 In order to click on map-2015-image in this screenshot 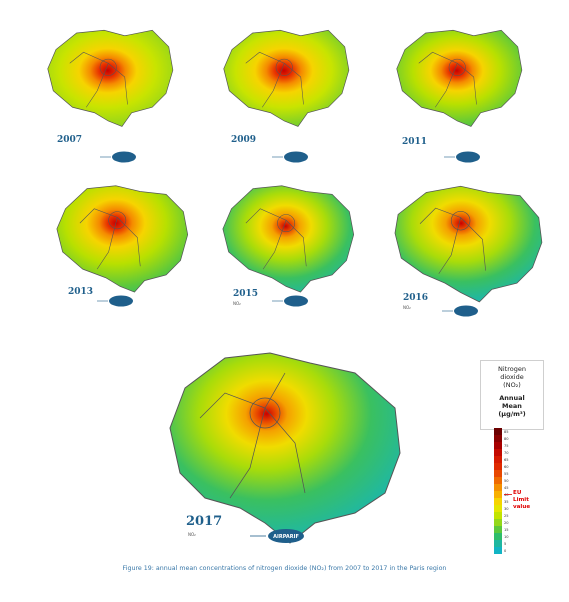, I will do `click(288, 239)`.